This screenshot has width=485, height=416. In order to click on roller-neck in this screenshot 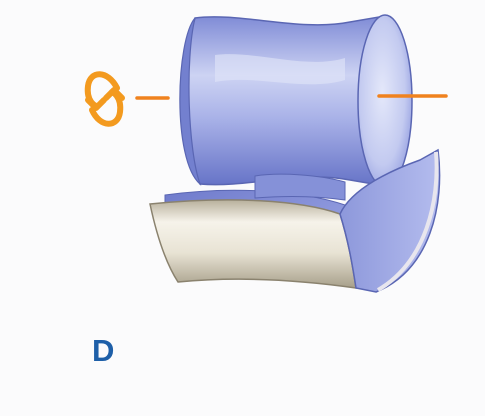, I will do `click(300, 187)`.